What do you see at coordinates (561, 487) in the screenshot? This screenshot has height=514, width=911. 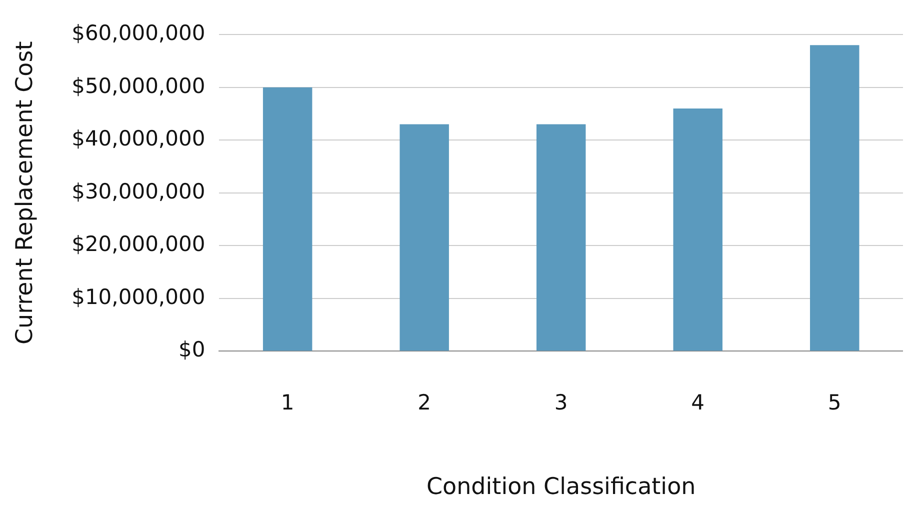 I see `x-axis-title: Condition Classification` at bounding box center [561, 487].